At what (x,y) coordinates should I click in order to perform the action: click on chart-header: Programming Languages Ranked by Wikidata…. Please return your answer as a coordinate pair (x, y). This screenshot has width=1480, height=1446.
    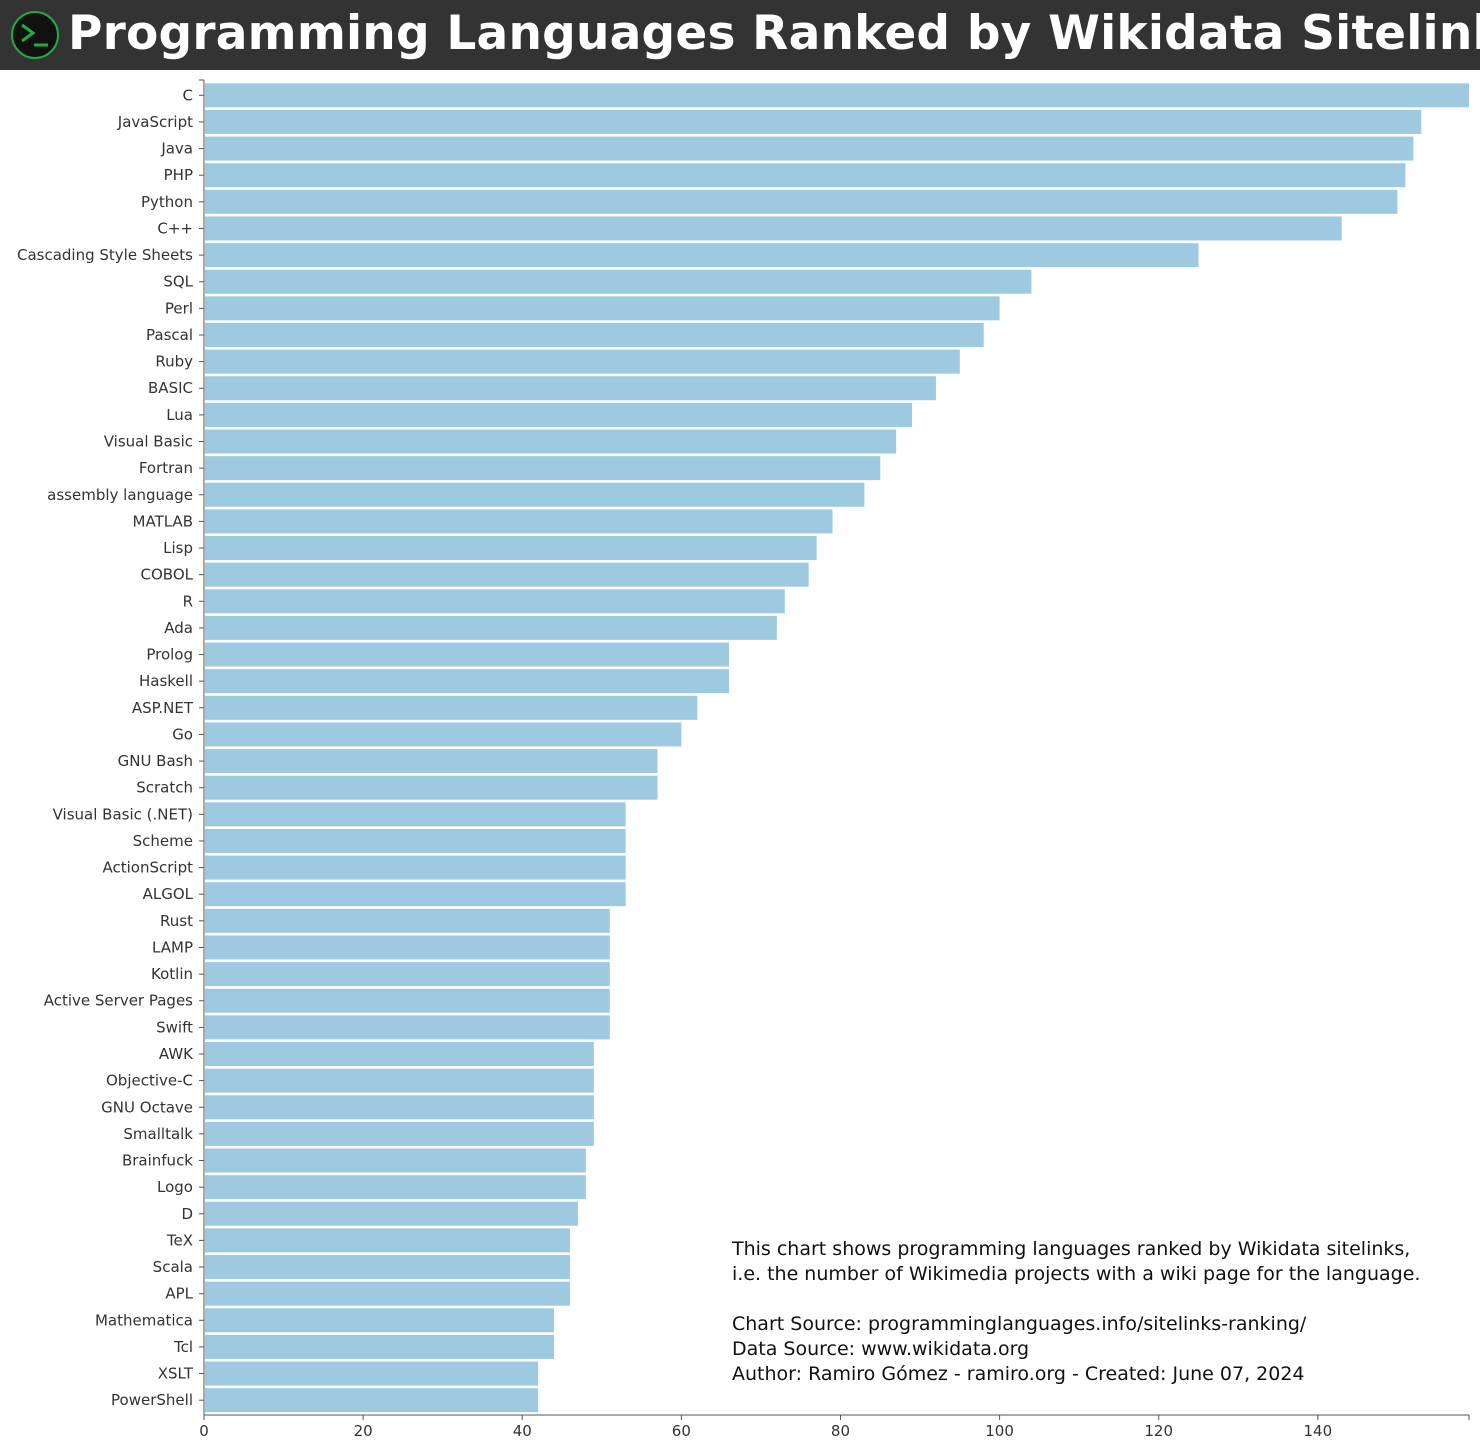
    Looking at the image, I should click on (740, 35).